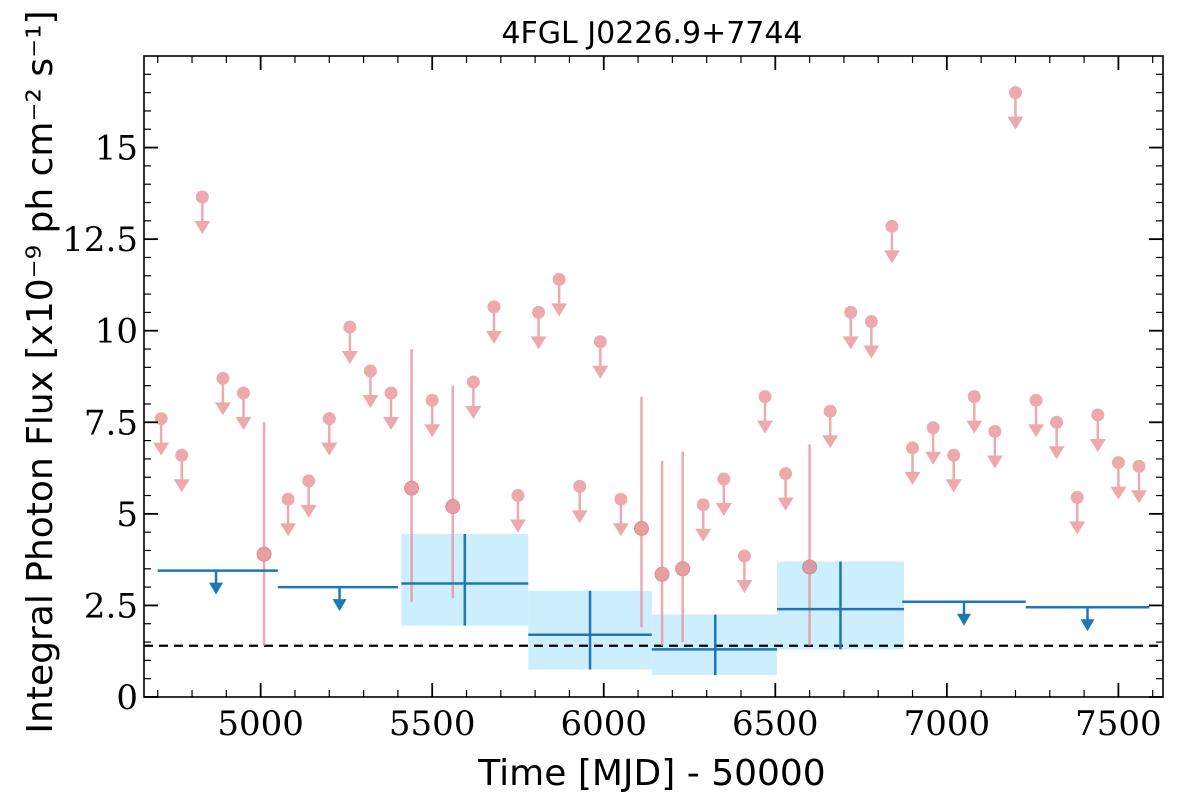 The width and height of the screenshot is (1200, 800). Describe the element at coordinates (775, 724) in the screenshot. I see `x-tick-label: 6500` at that location.